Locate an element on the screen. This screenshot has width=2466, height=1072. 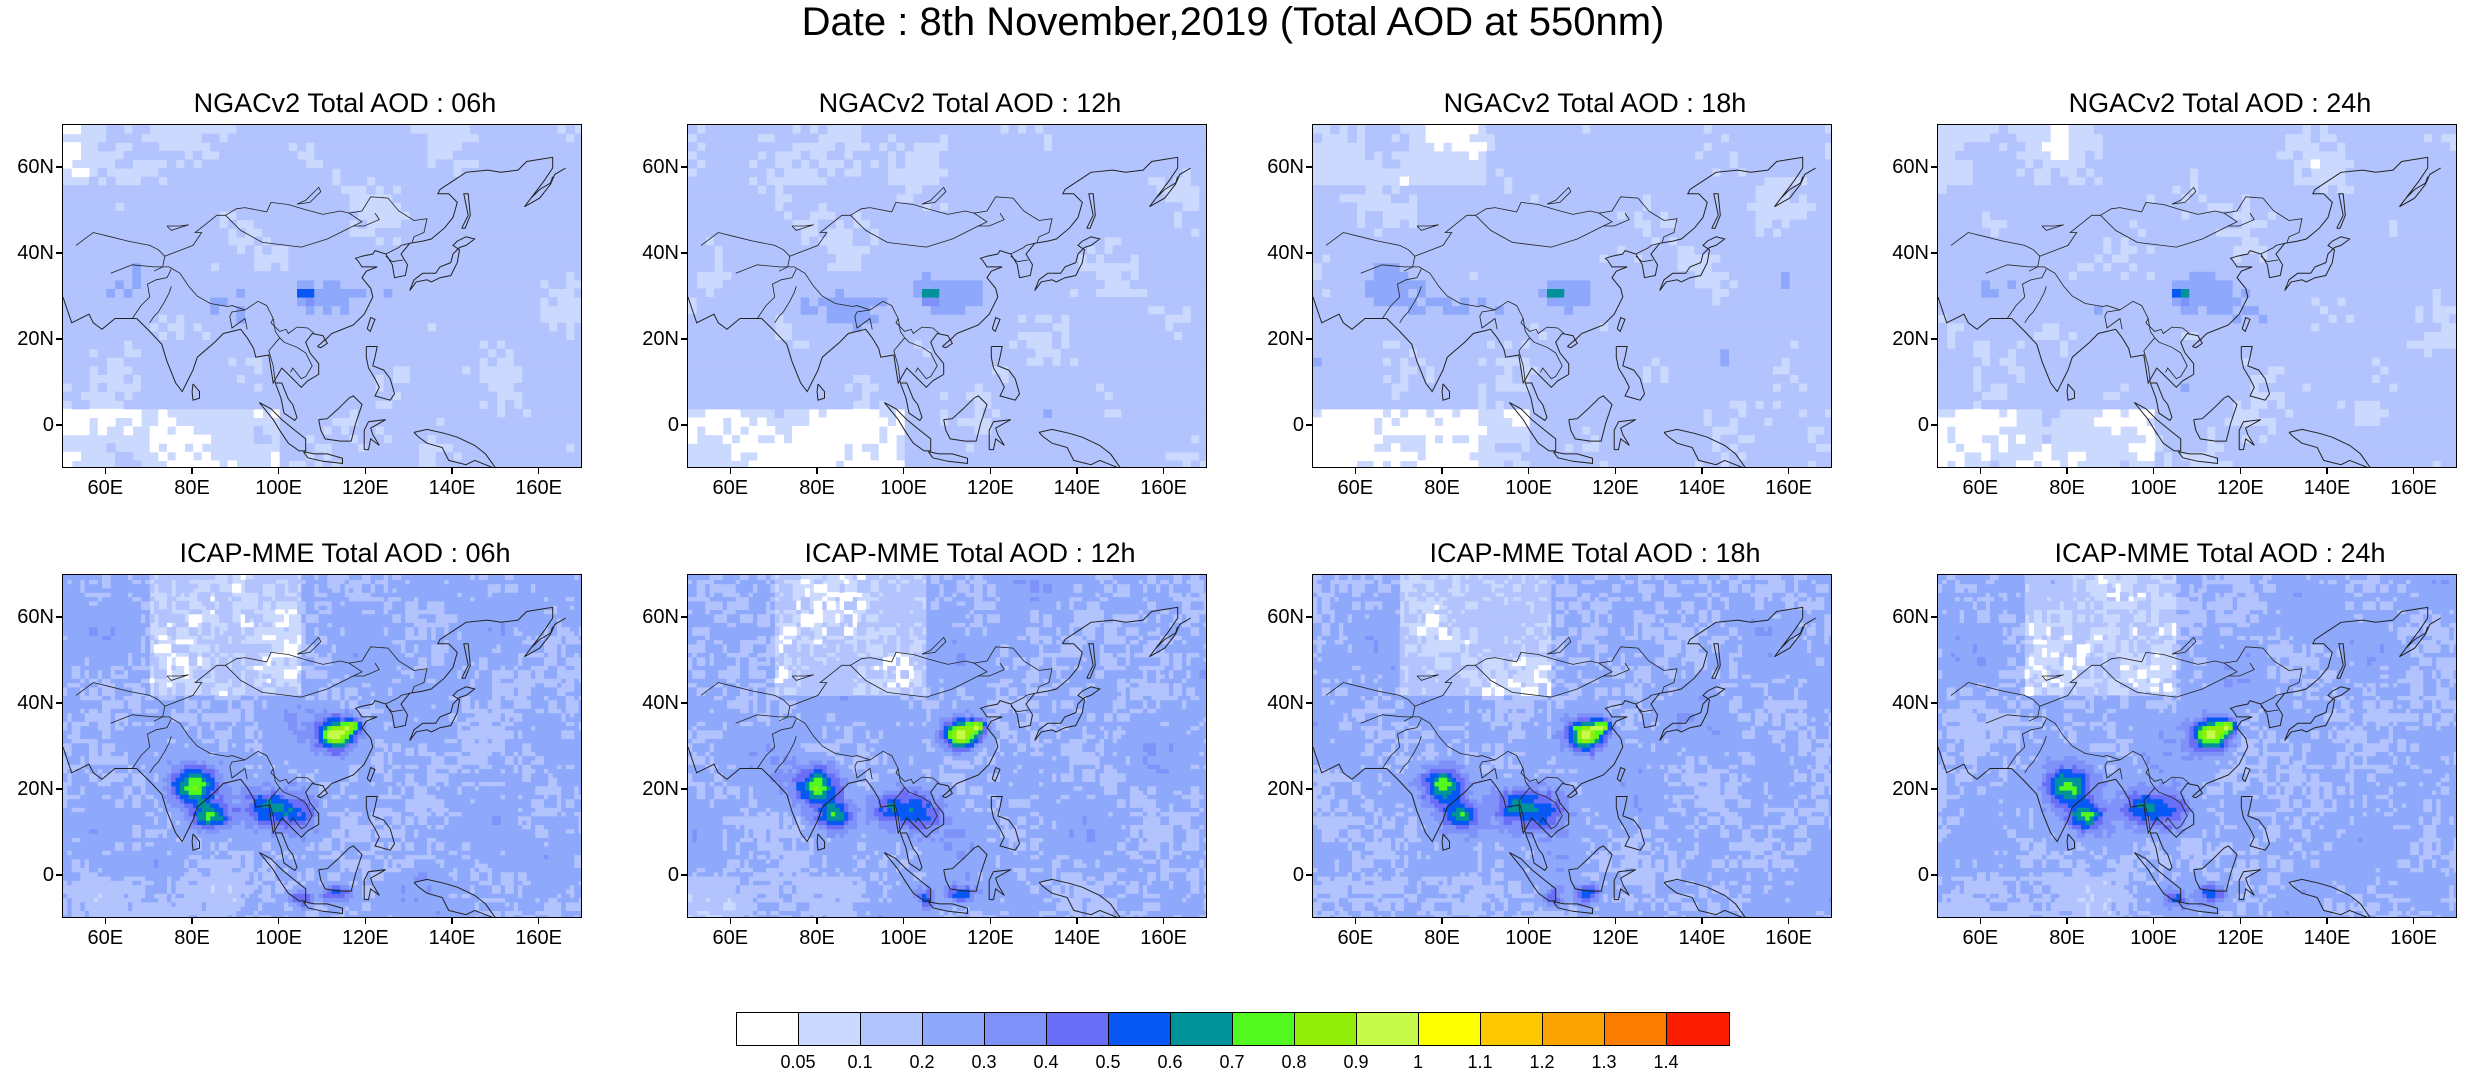
panel-title: ICAP-MME Total AOD : 06h is located at coordinates (345, 553).